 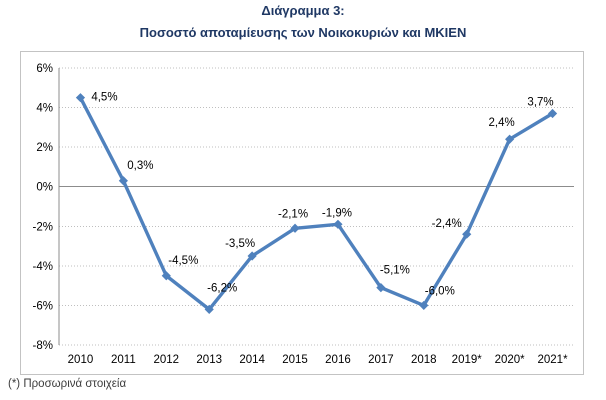 What do you see at coordinates (44, 69) in the screenshot?
I see `y-axis-tick-label: 6%` at bounding box center [44, 69].